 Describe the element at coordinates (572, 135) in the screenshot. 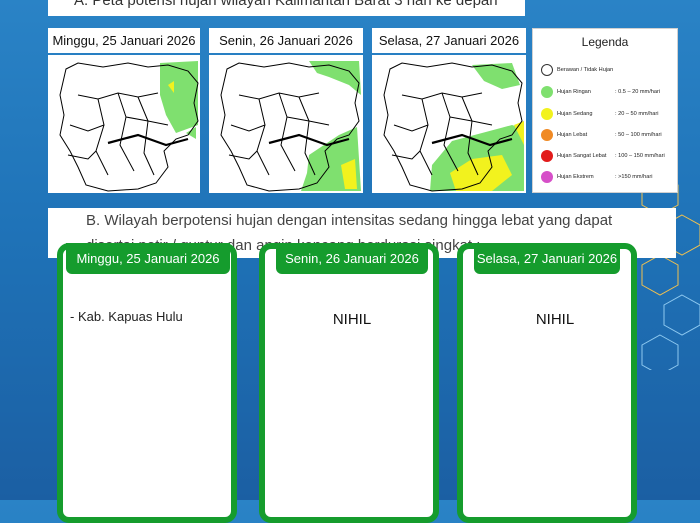

I see `legend-item-name: Hujan Lebat` at that location.